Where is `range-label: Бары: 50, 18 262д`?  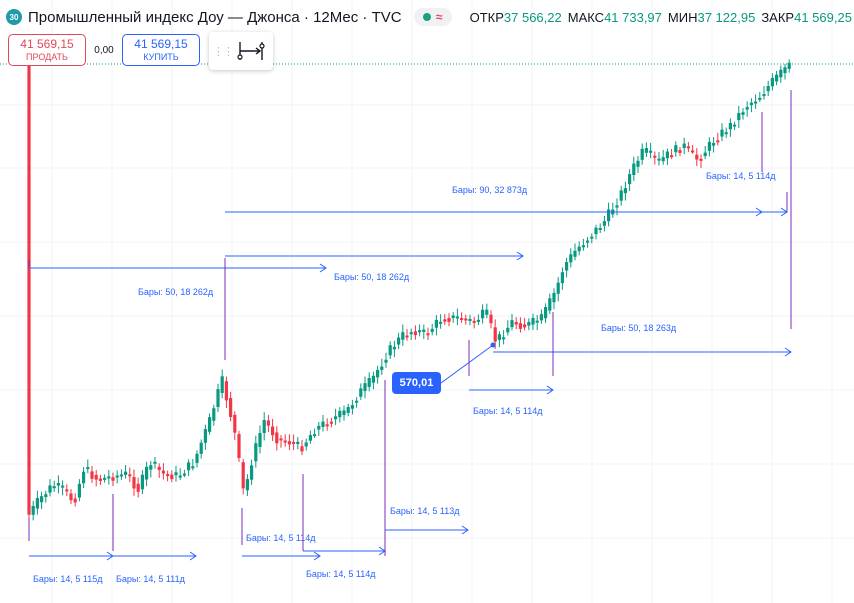 range-label: Бары: 50, 18 262д is located at coordinates (176, 292).